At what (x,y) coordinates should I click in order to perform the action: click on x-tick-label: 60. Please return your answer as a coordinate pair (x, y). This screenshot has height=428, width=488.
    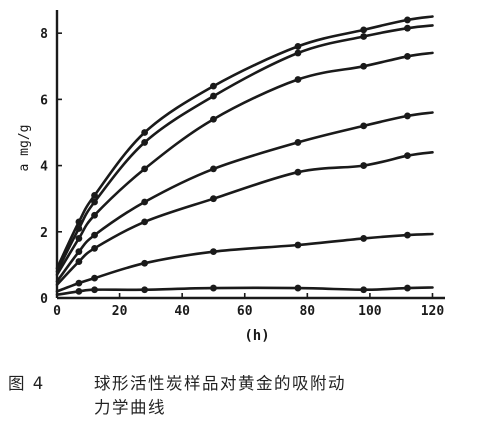
    Looking at the image, I should click on (245, 311).